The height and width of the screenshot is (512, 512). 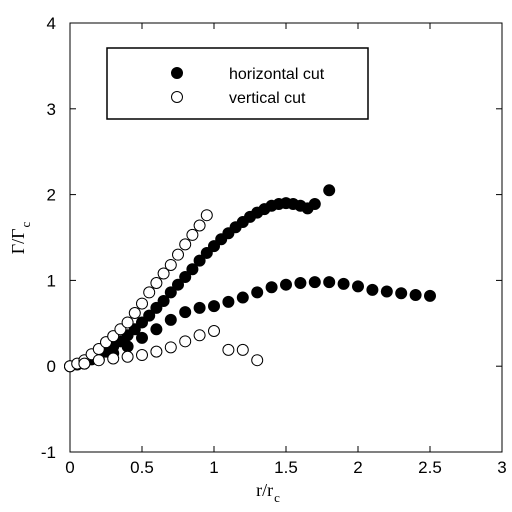 I want to click on y-tick-label-1: 0, so click(x=51, y=366).